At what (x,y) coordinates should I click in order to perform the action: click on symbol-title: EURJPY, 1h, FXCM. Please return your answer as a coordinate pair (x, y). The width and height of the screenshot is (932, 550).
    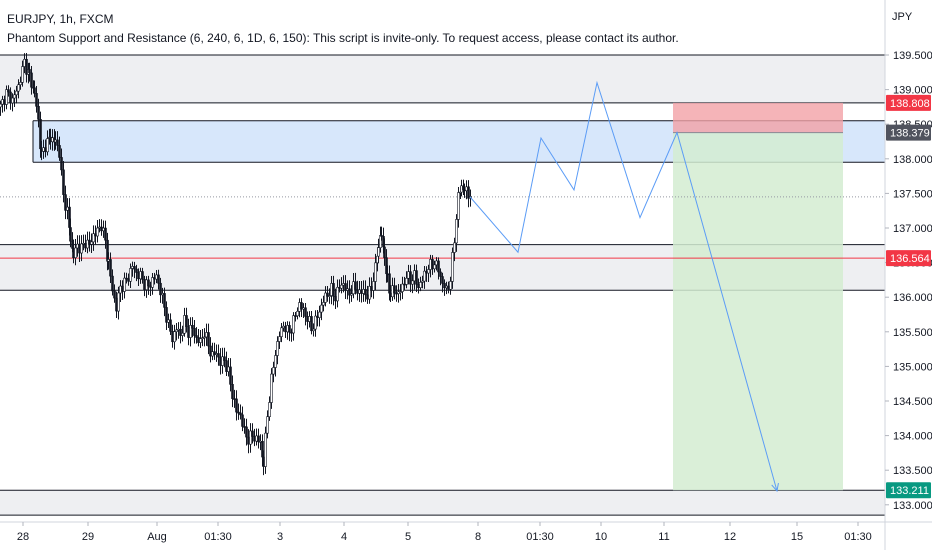
    Looking at the image, I should click on (60, 19).